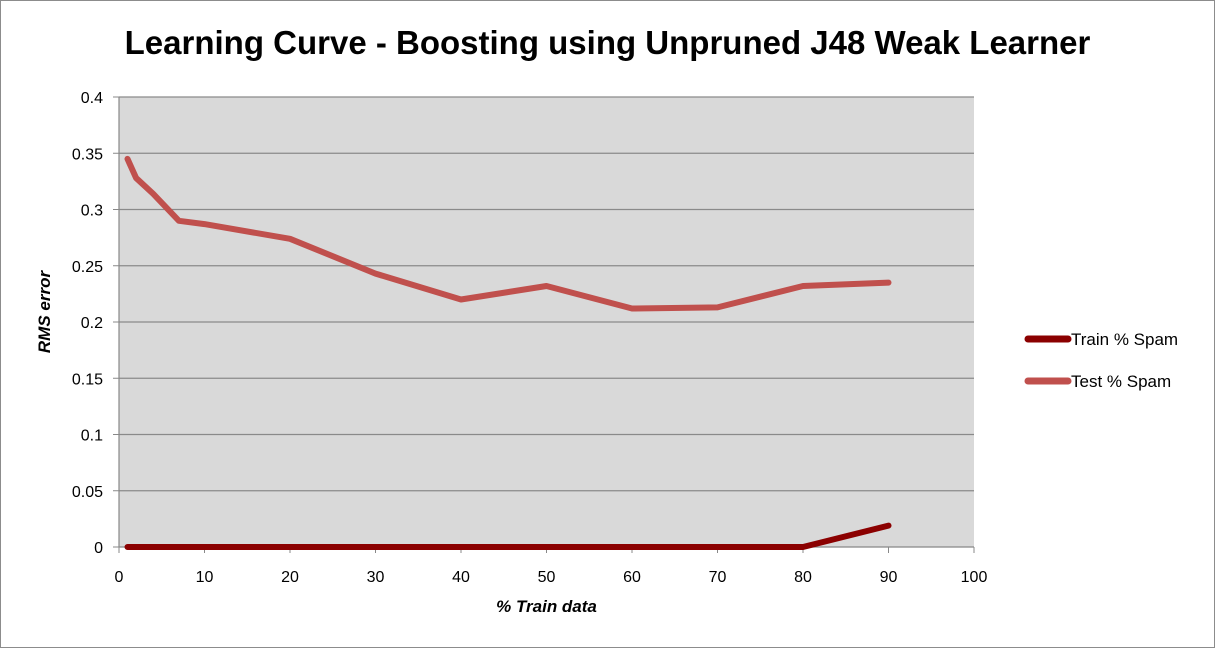 Image resolution: width=1215 pixels, height=648 pixels. I want to click on x-tick-label: 20, so click(290, 577).